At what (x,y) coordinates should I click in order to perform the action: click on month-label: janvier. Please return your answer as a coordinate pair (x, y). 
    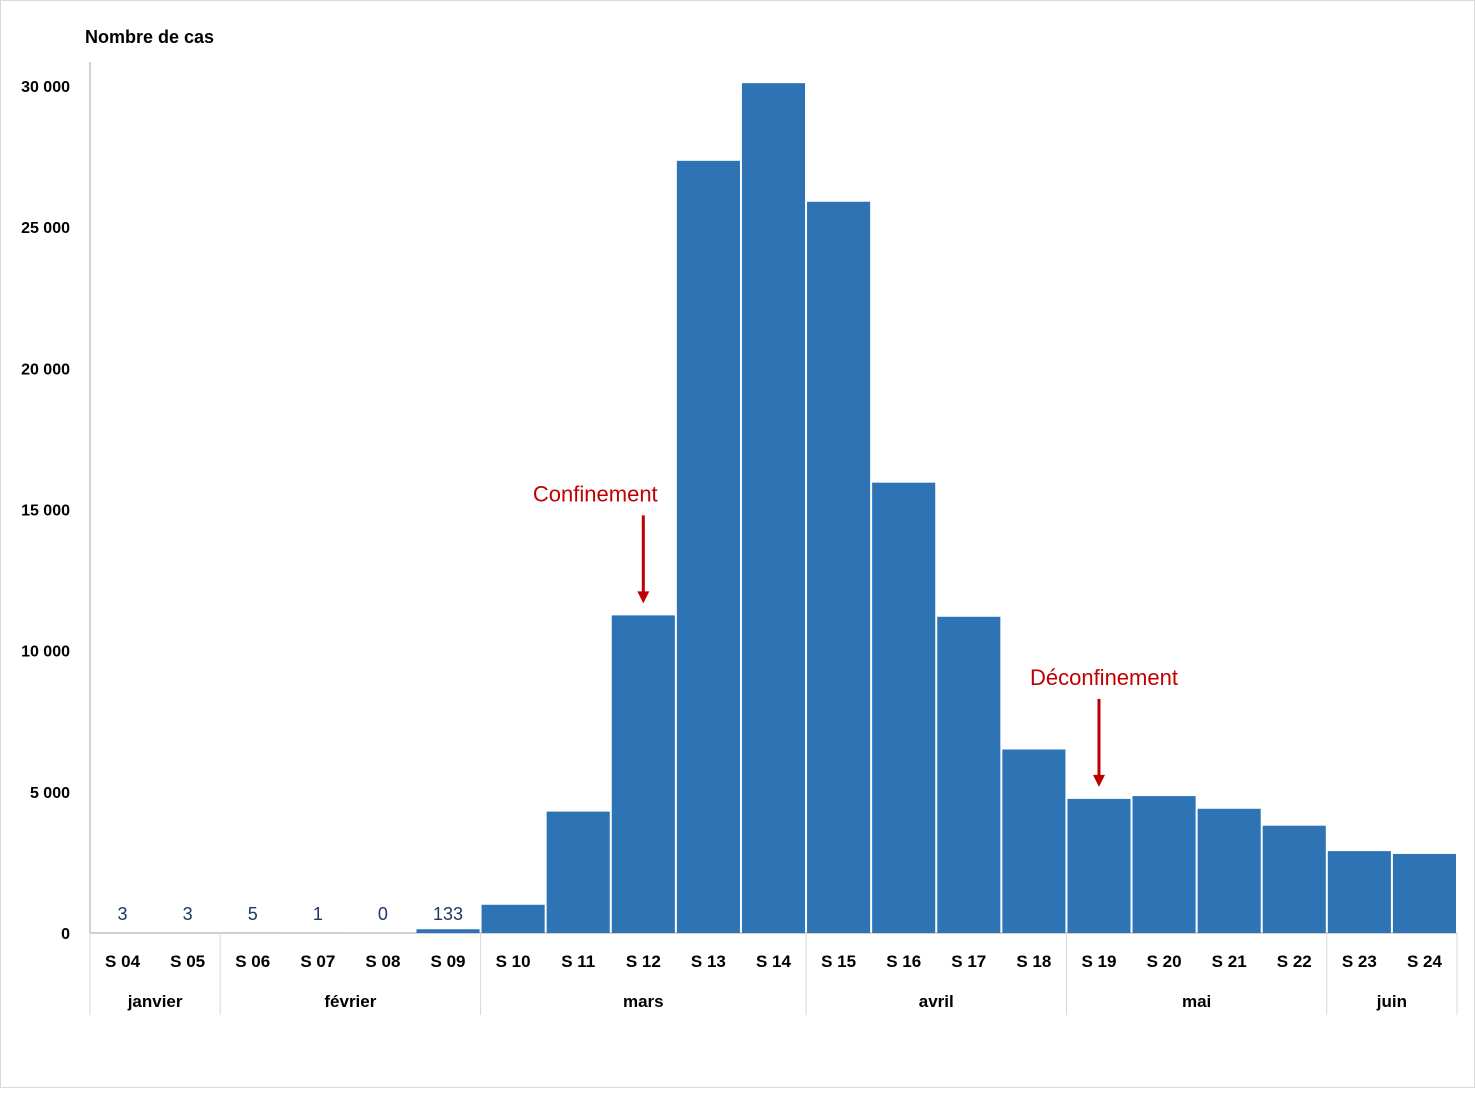
    Looking at the image, I should click on (155, 1001).